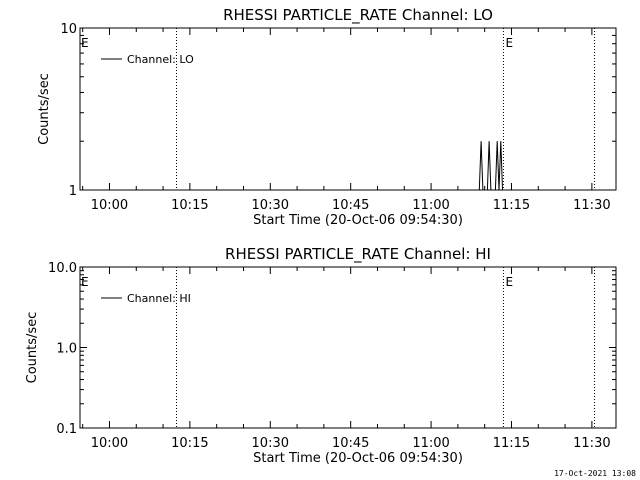 The width and height of the screenshot is (640, 480). What do you see at coordinates (32, 348) in the screenshot?
I see `panel2-ylabel: Counts/sec` at bounding box center [32, 348].